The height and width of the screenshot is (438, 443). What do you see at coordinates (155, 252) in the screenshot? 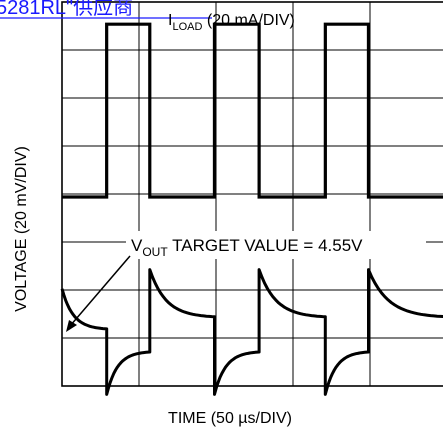
I see `vout-annotation-subscript: OUT` at bounding box center [155, 252].